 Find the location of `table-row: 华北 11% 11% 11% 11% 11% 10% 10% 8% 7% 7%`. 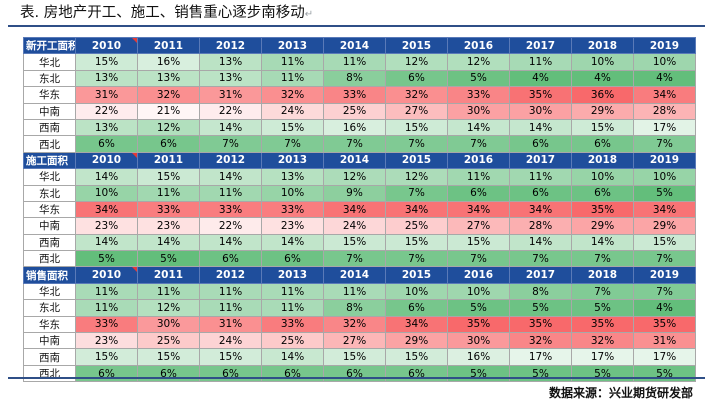

table-row: 华北 11% 11% 11% 11% 11% 10% 10% 8% 7% 7% is located at coordinates (359, 291).